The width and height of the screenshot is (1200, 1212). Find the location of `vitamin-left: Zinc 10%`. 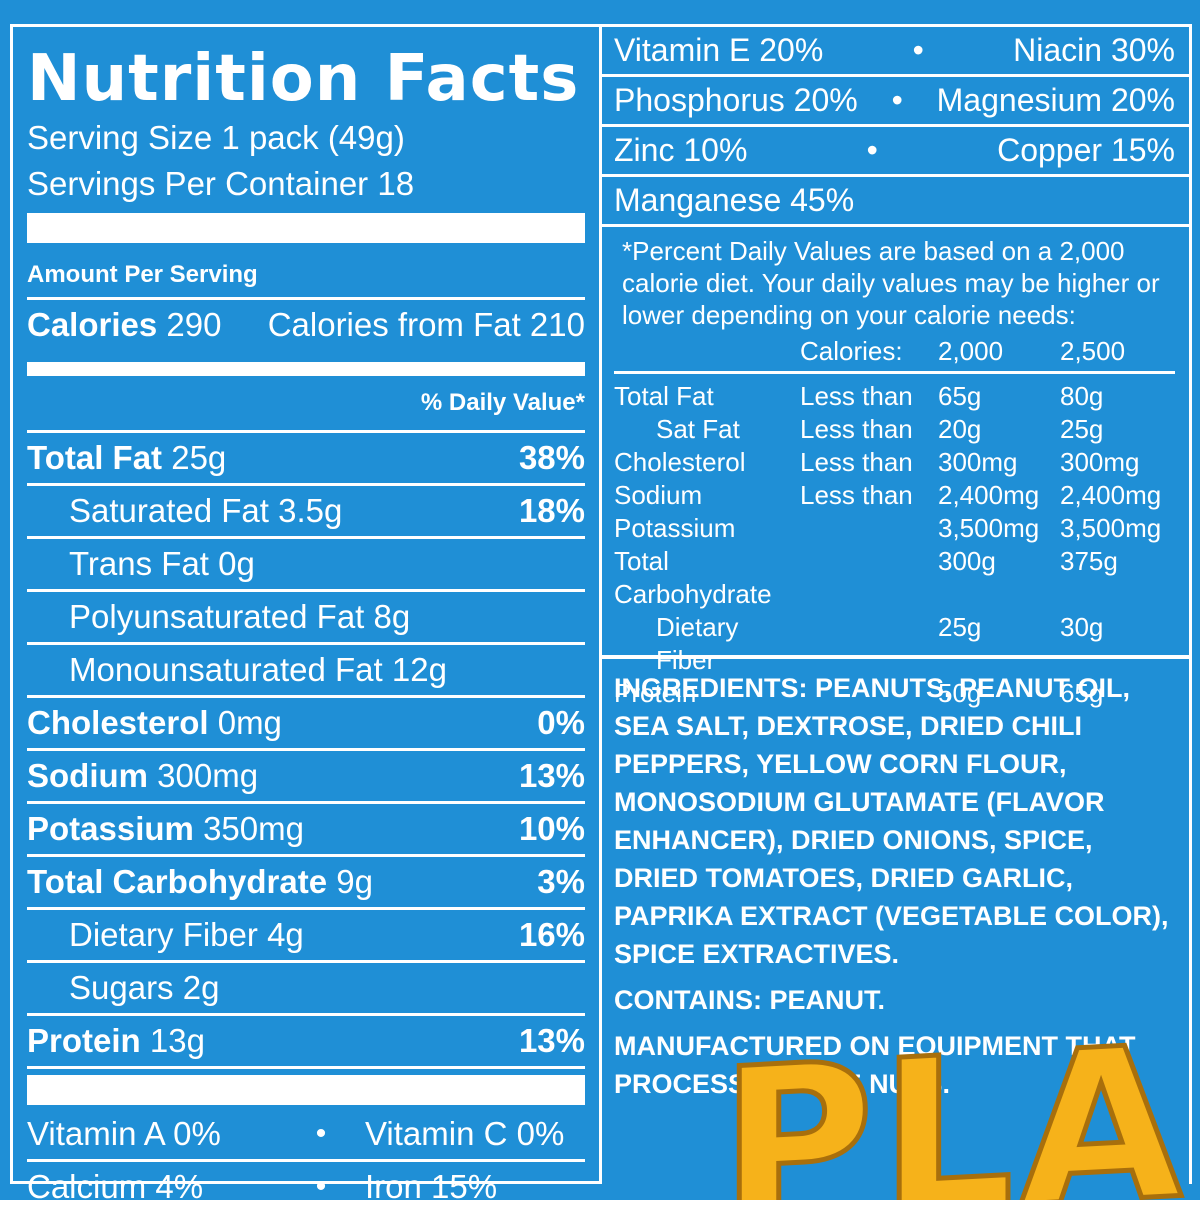

vitamin-left: Zinc 10% is located at coordinates (681, 150).